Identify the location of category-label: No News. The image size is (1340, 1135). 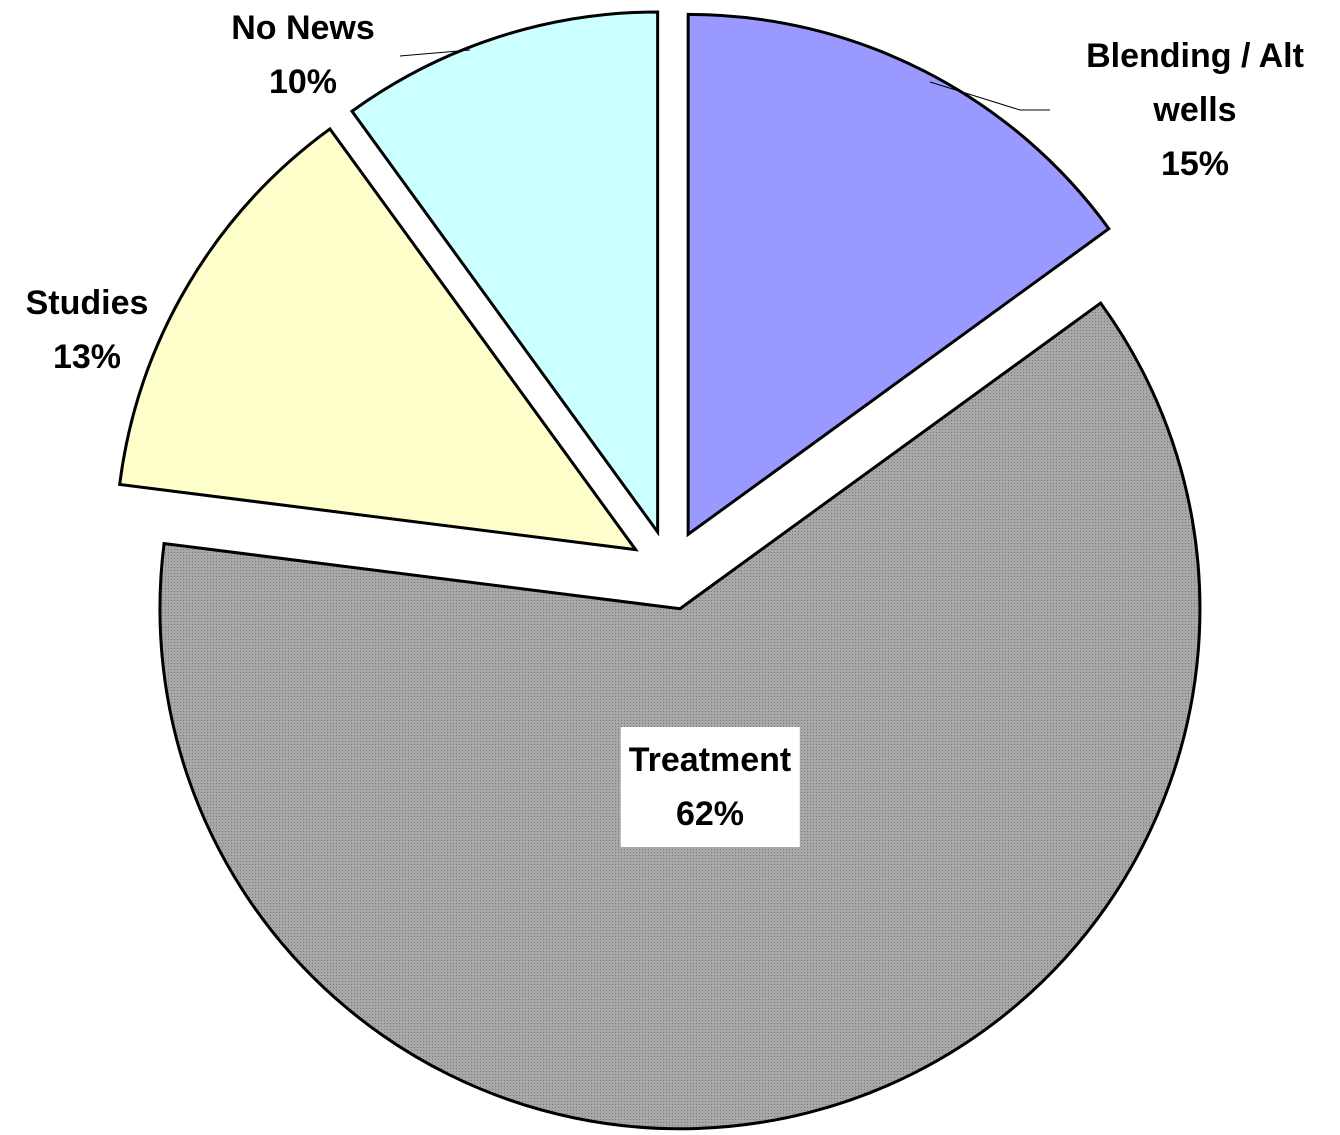
(303, 28).